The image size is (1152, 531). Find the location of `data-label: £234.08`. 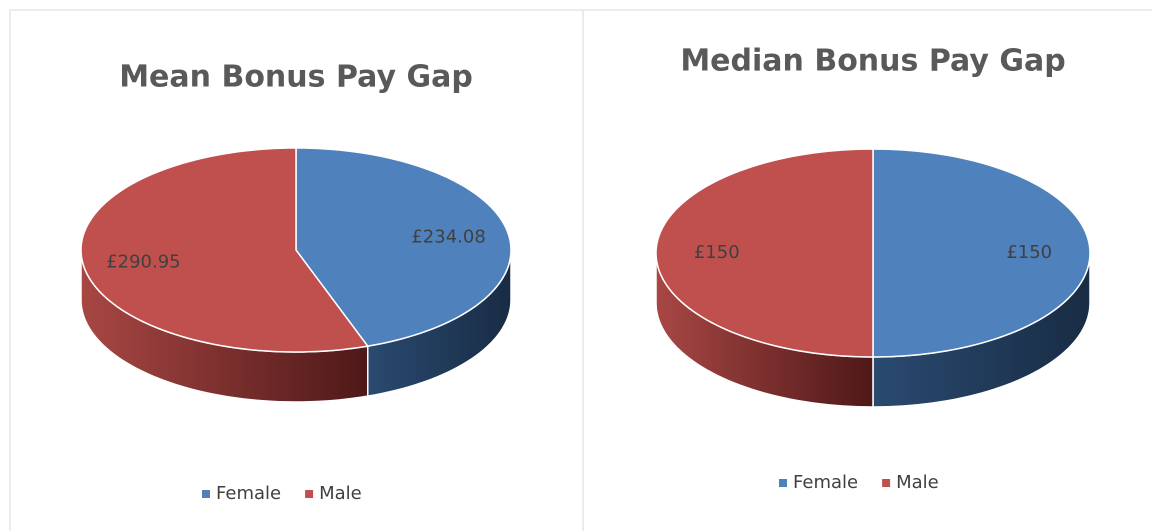

data-label: £234.08 is located at coordinates (448, 237).